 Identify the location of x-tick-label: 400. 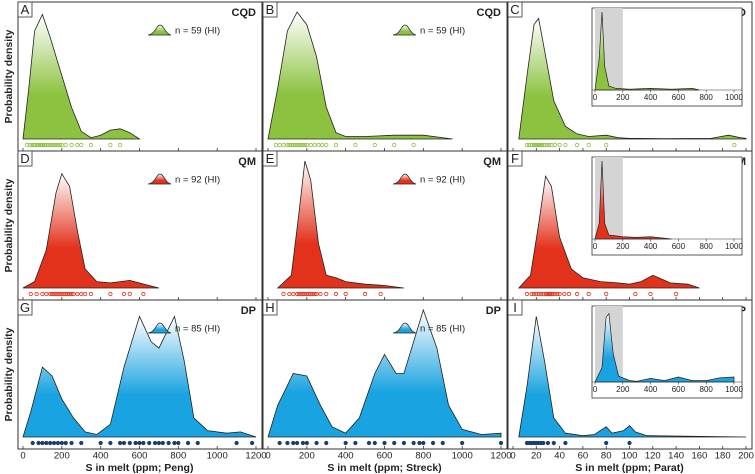
(346, 456).